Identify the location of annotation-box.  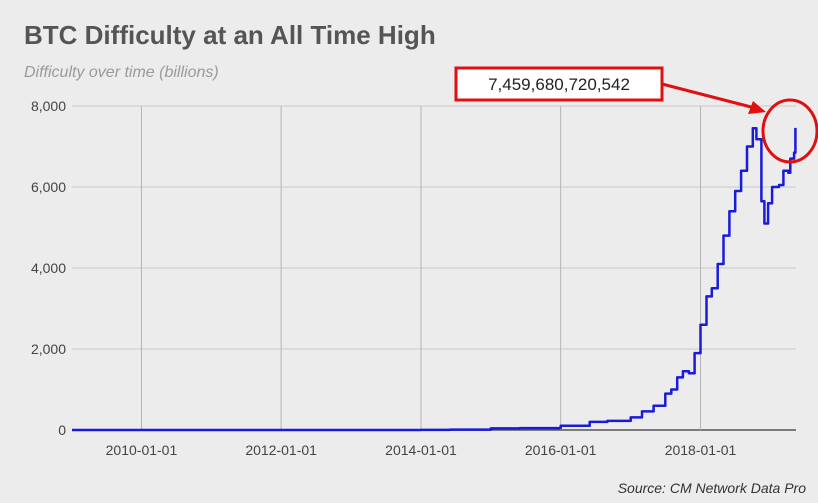
(559, 84).